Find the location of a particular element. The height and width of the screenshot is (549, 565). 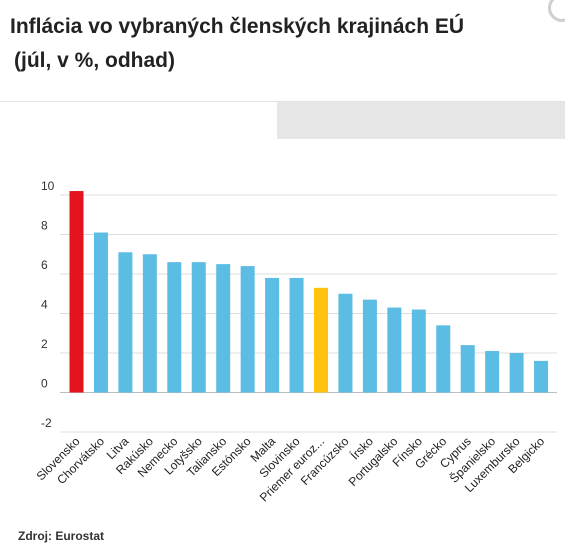

source-label: Zdroj: is located at coordinates (35, 536).